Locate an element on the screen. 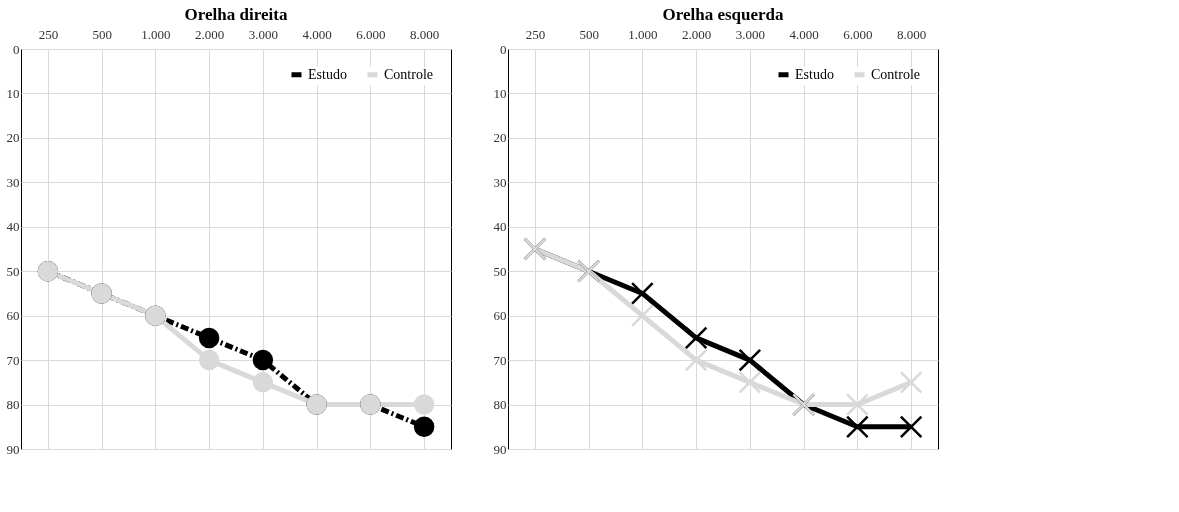 The width and height of the screenshot is (1179, 512). chart-title: Orelha esquerda is located at coordinates (723, 14).